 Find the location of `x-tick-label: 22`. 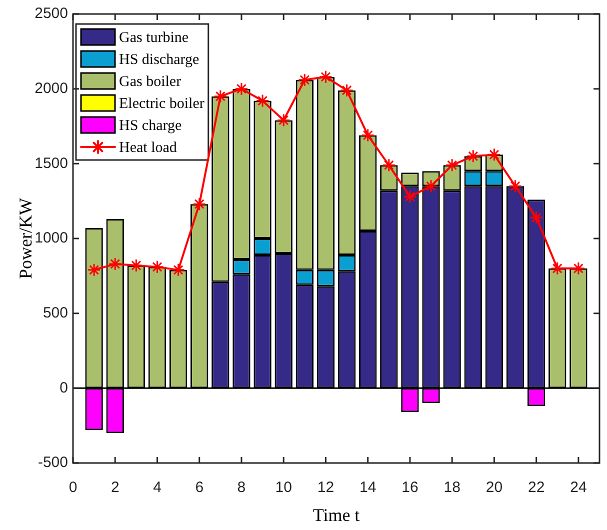

x-tick-label: 22 is located at coordinates (536, 487).